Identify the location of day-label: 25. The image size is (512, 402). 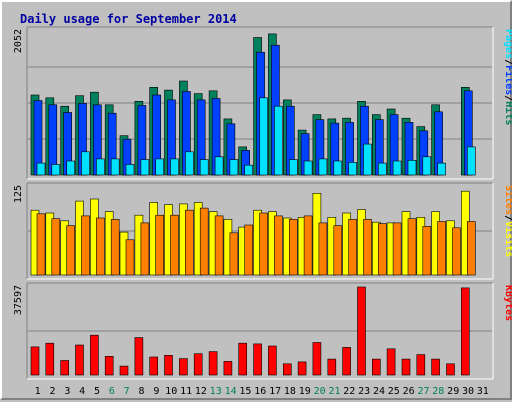
(394, 391).